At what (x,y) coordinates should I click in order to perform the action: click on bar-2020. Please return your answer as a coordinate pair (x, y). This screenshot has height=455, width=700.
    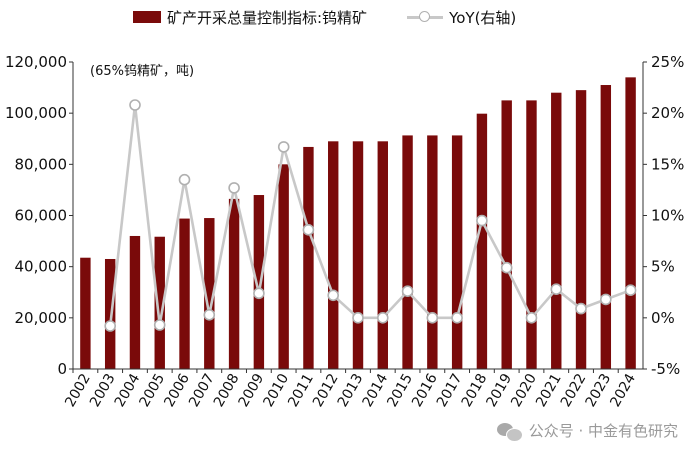
    Looking at the image, I should click on (531, 235).